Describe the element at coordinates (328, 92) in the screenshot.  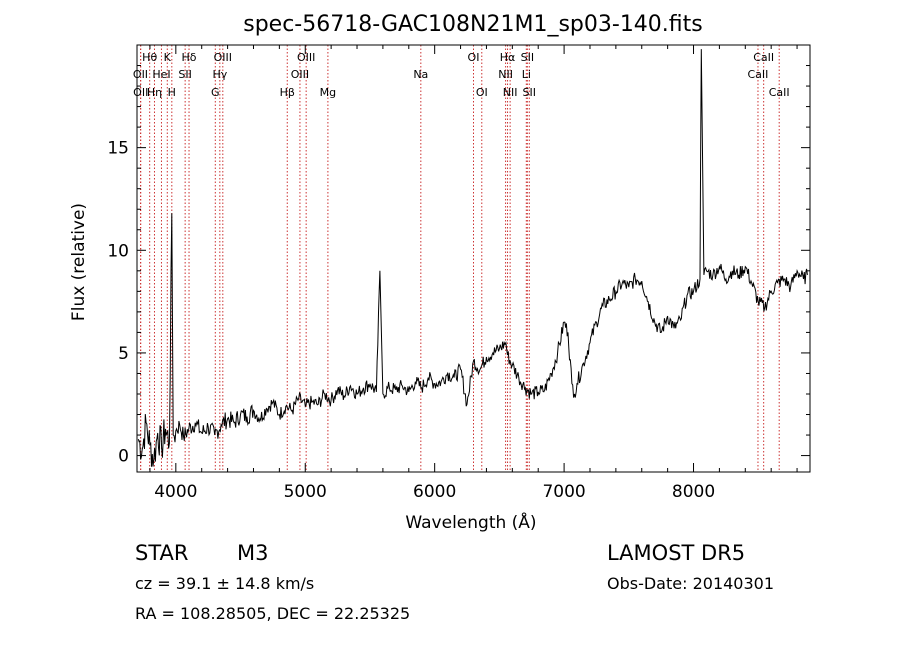
I see `line-marker-label: Mg` at that location.